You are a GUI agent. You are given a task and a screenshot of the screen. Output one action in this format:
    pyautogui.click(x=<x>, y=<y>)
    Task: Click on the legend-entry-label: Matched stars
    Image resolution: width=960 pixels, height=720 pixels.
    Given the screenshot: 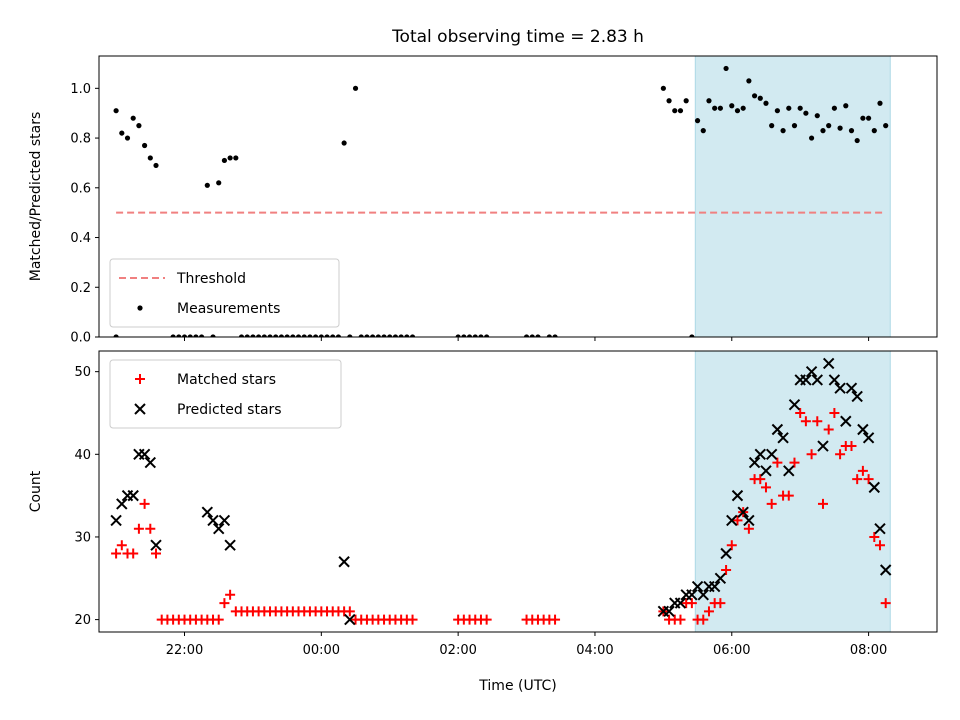 What is the action you would take?
    pyautogui.click(x=226, y=380)
    